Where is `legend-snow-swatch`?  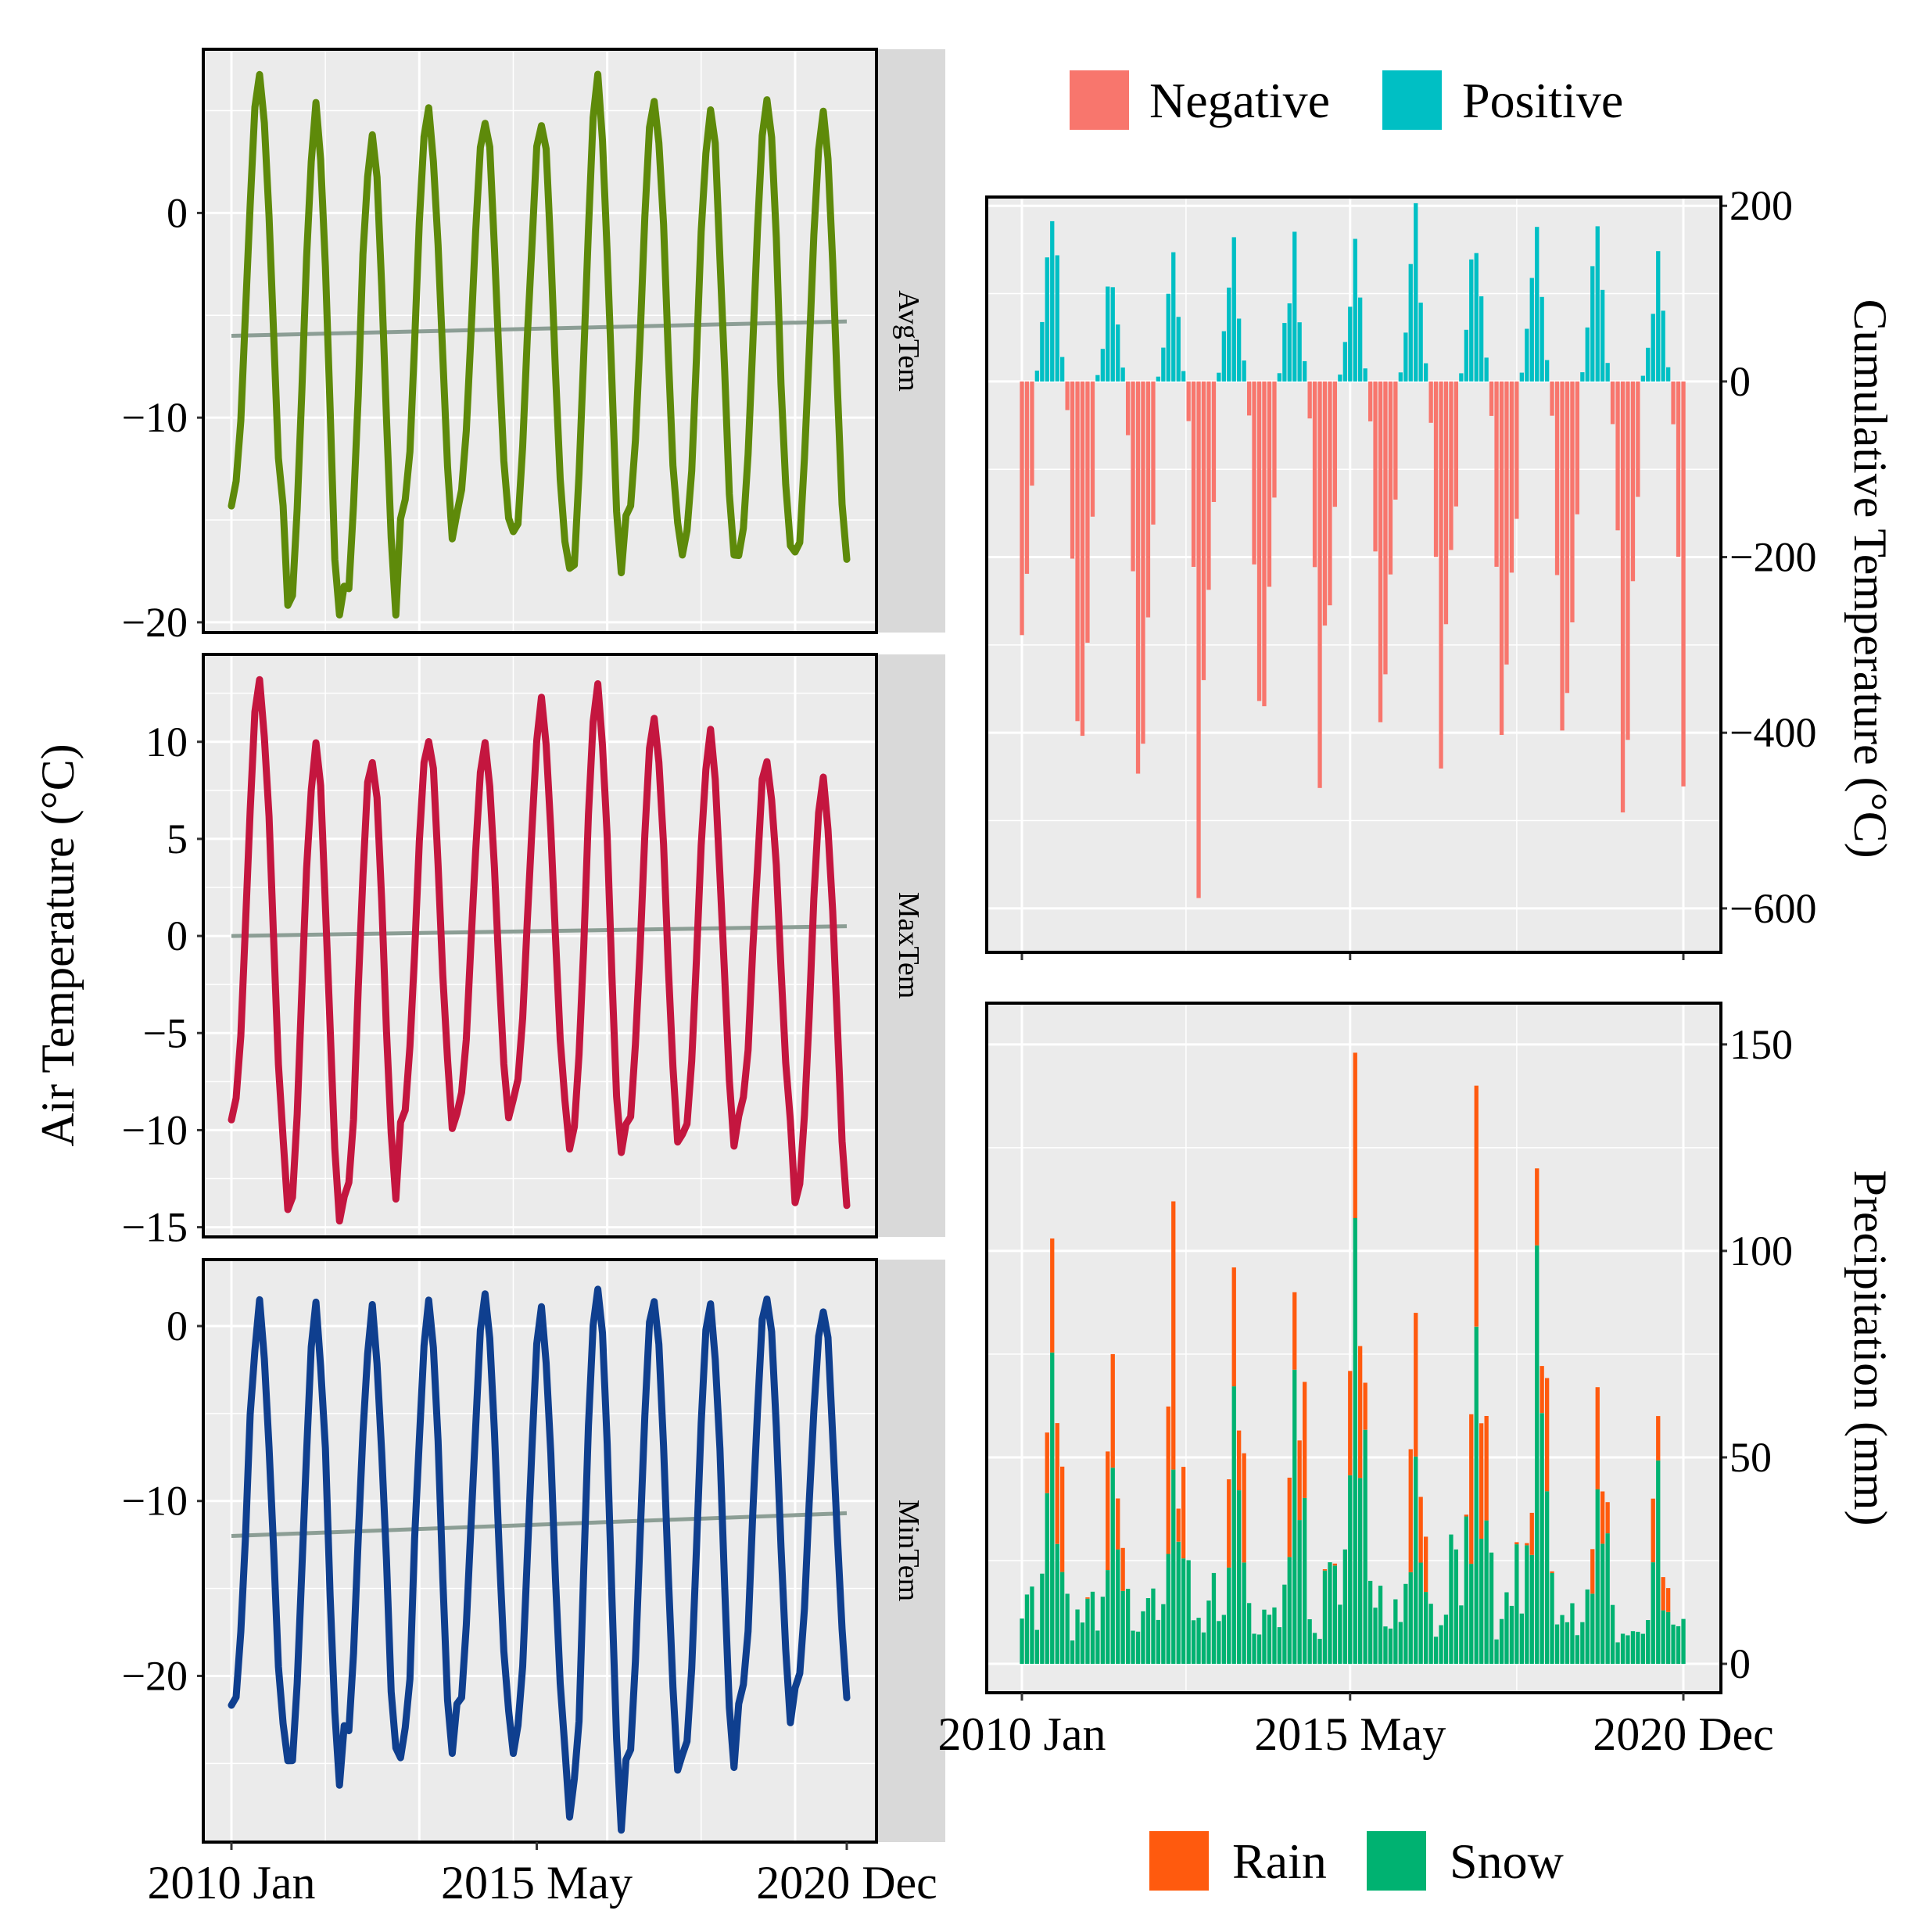
legend-snow-swatch is located at coordinates (1396, 1861).